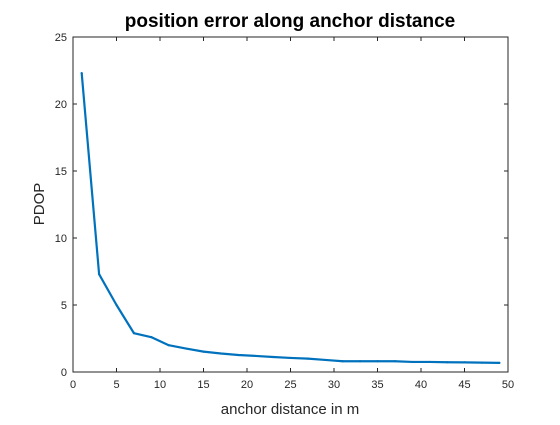 This screenshot has height=425, width=560. Describe the element at coordinates (377, 385) in the screenshot. I see `x-tick-label: 35` at that location.